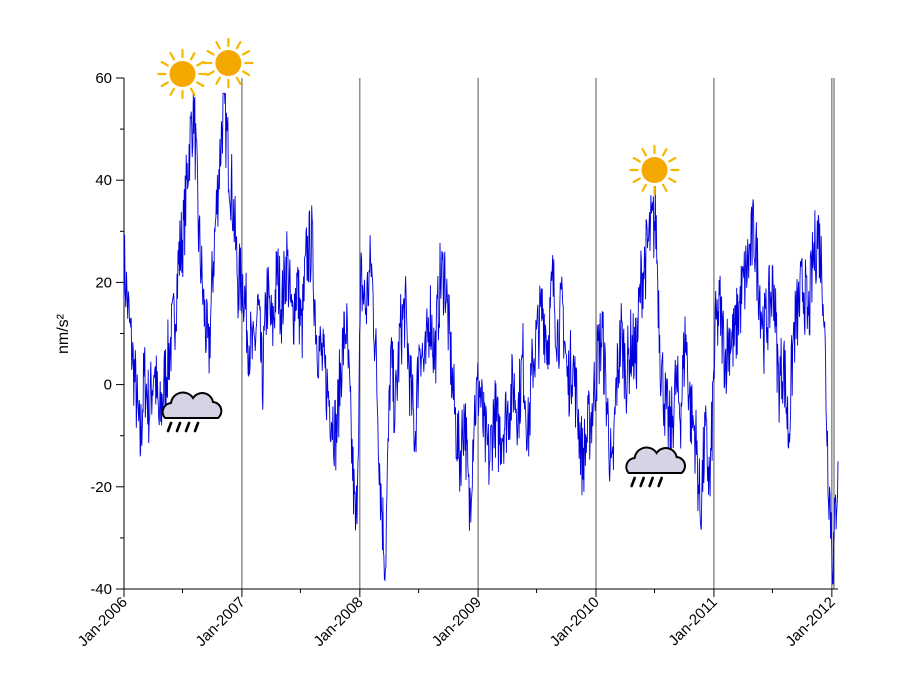 The width and height of the screenshot is (900, 674). I want to click on y-tick-label: -20, so click(101, 487).